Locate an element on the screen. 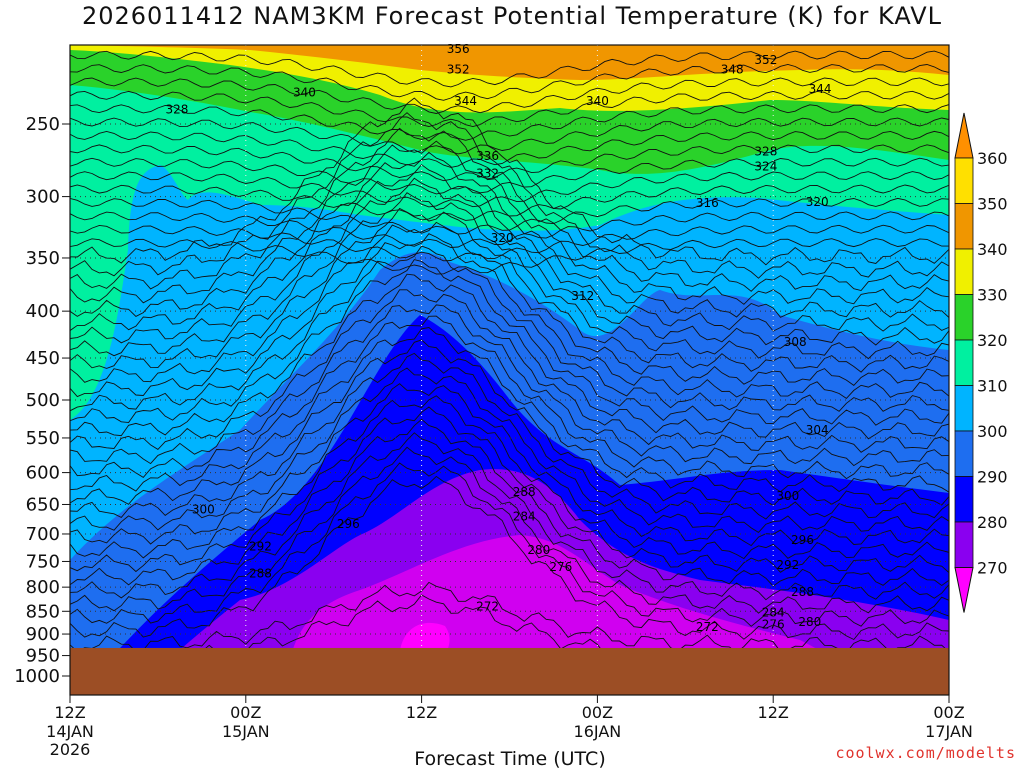 The width and height of the screenshot is (1024, 768). colorbar-label: 290 is located at coordinates (992, 477).